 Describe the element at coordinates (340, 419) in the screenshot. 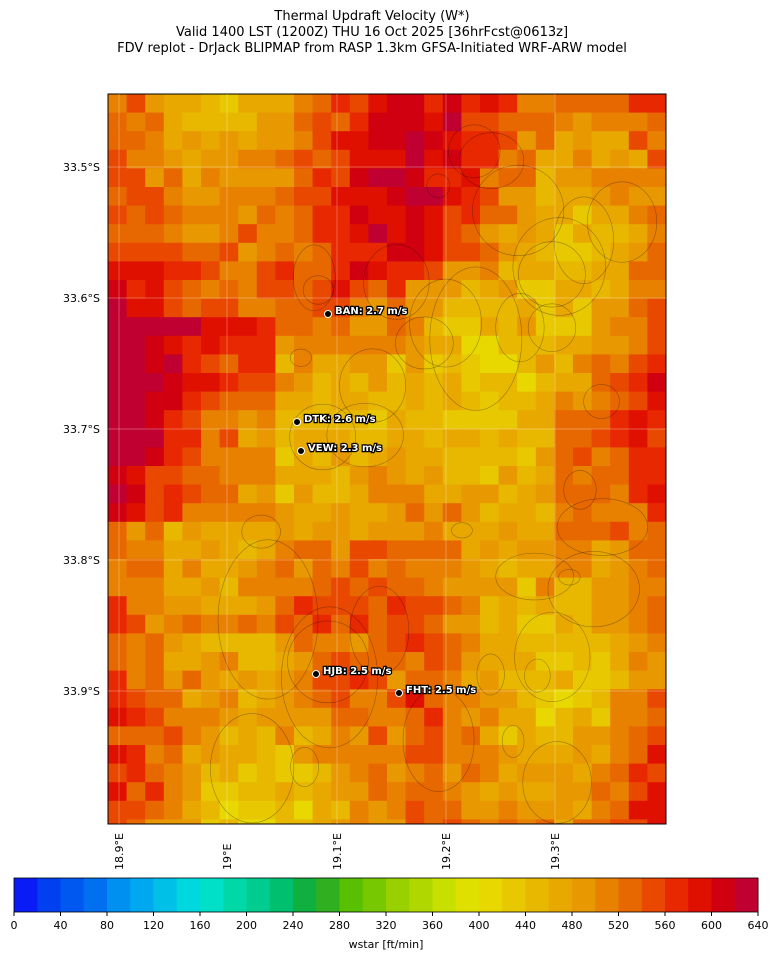

I see `station-label: DTK: 2.6 m/s` at that location.